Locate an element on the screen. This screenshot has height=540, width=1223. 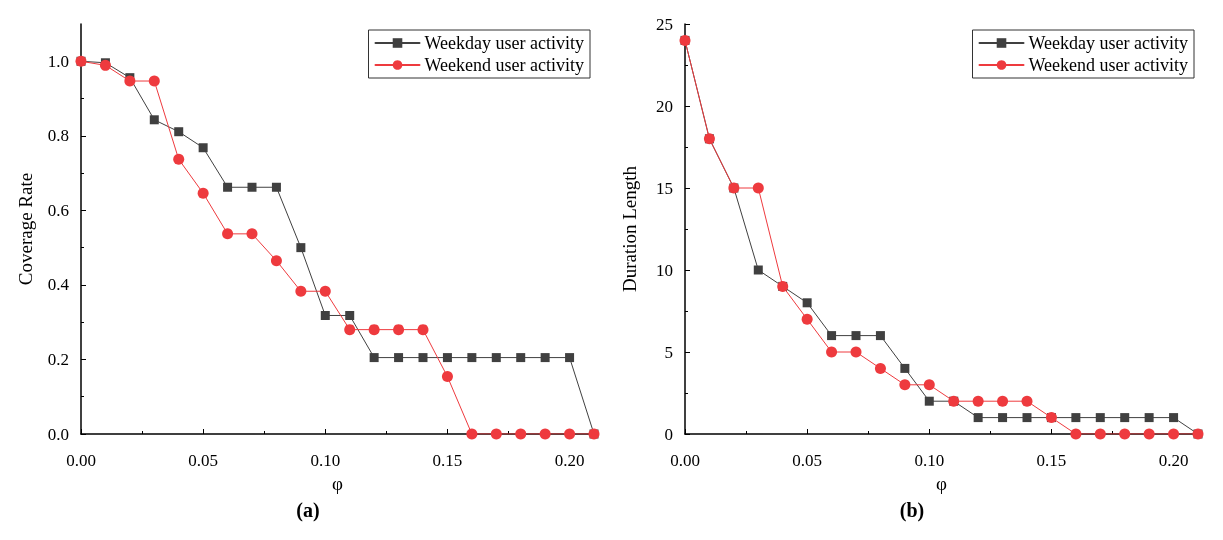
y-tick-label: 0.8 is located at coordinates (58, 136).